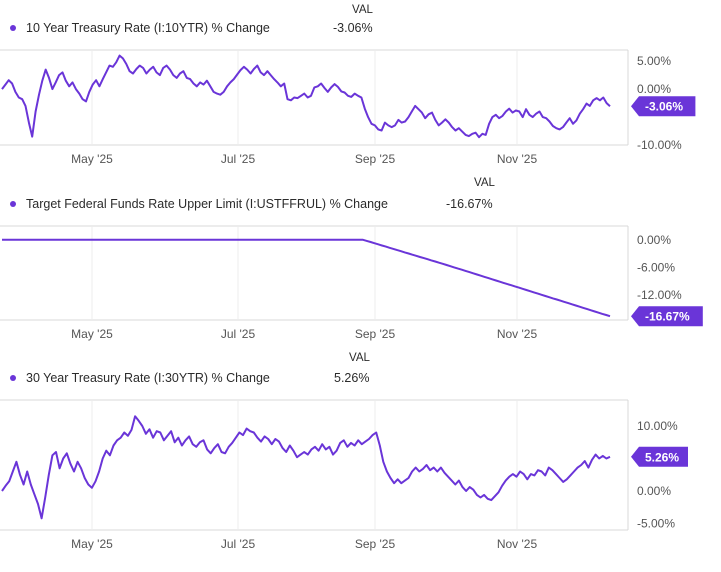 The image size is (721, 572). I want to click on chart2-ytick-label: 0.00%, so click(654, 240).